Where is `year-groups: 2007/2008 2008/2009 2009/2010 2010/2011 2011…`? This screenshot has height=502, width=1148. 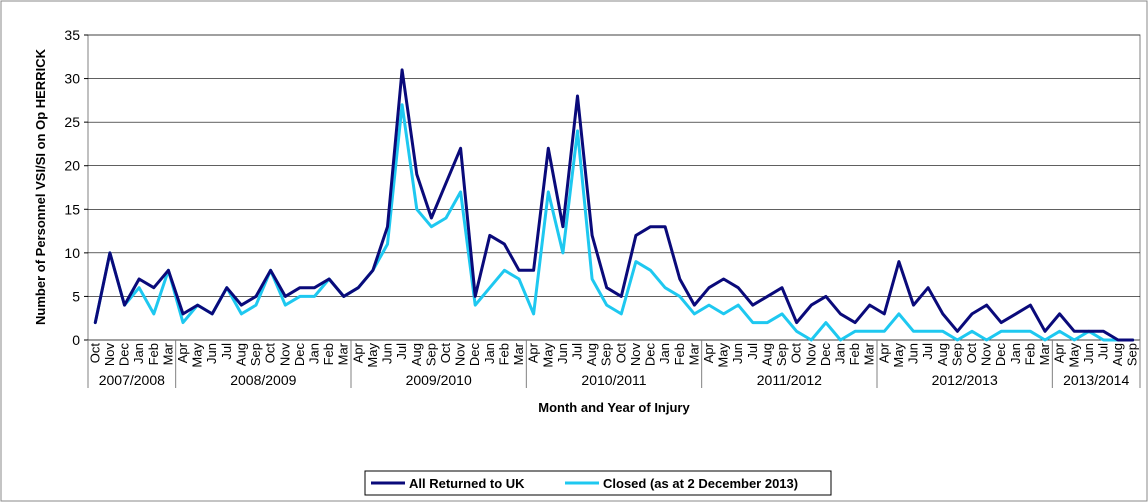
year-groups: 2007/2008 2008/2009 2009/2010 2010/2011 2011… is located at coordinates (614, 364).